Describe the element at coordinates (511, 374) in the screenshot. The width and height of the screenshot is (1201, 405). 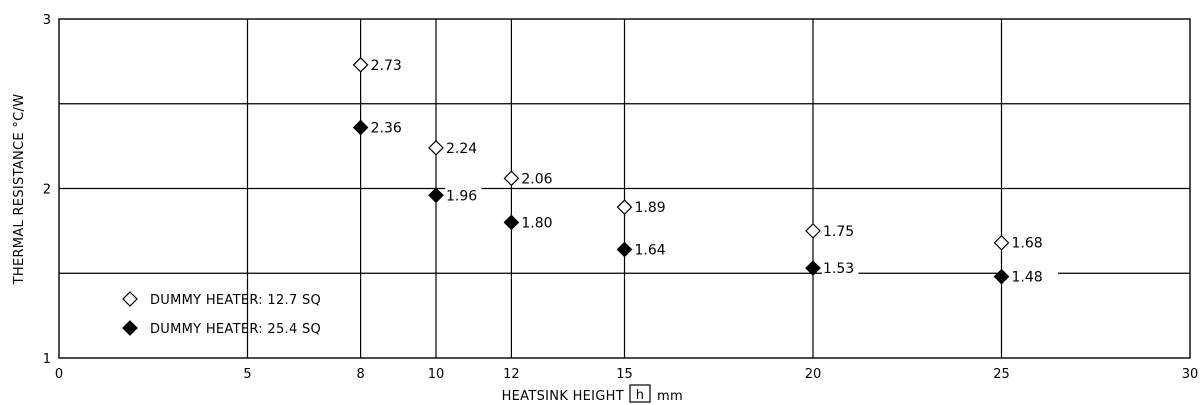
I see `x-tick-label: 12` at that location.